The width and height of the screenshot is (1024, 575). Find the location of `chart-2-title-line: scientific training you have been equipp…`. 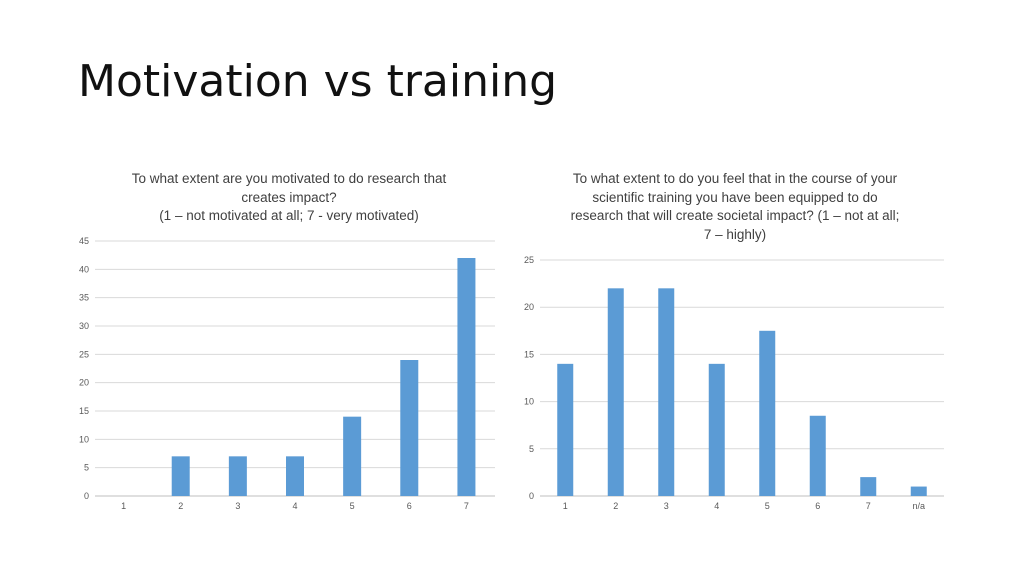

chart-2-title-line: scientific training you have been equipp… is located at coordinates (735, 197).